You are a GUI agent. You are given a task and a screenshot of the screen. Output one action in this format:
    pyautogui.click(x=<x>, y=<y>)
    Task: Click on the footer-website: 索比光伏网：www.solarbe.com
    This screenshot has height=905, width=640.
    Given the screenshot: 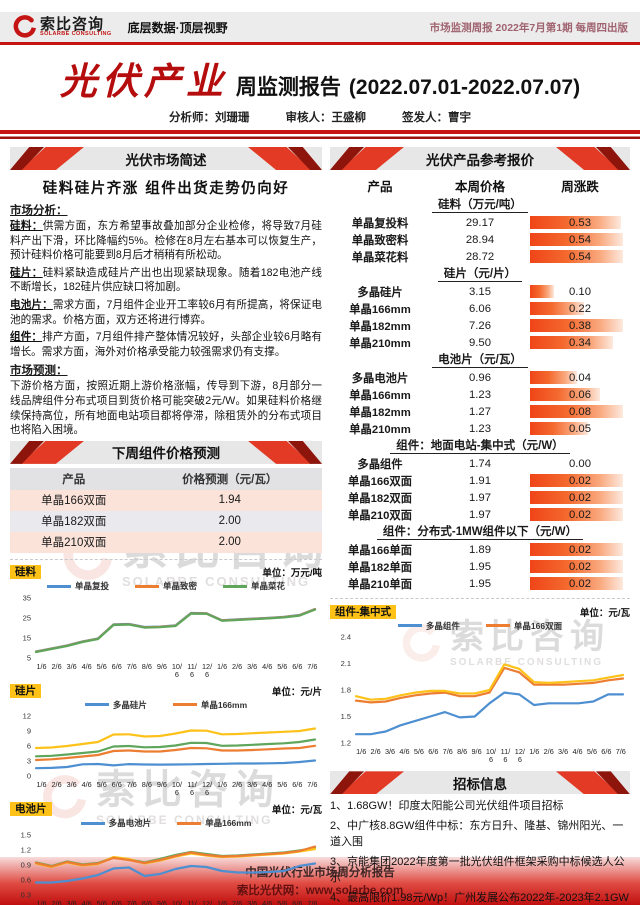 What is the action you would take?
    pyautogui.click(x=320, y=891)
    